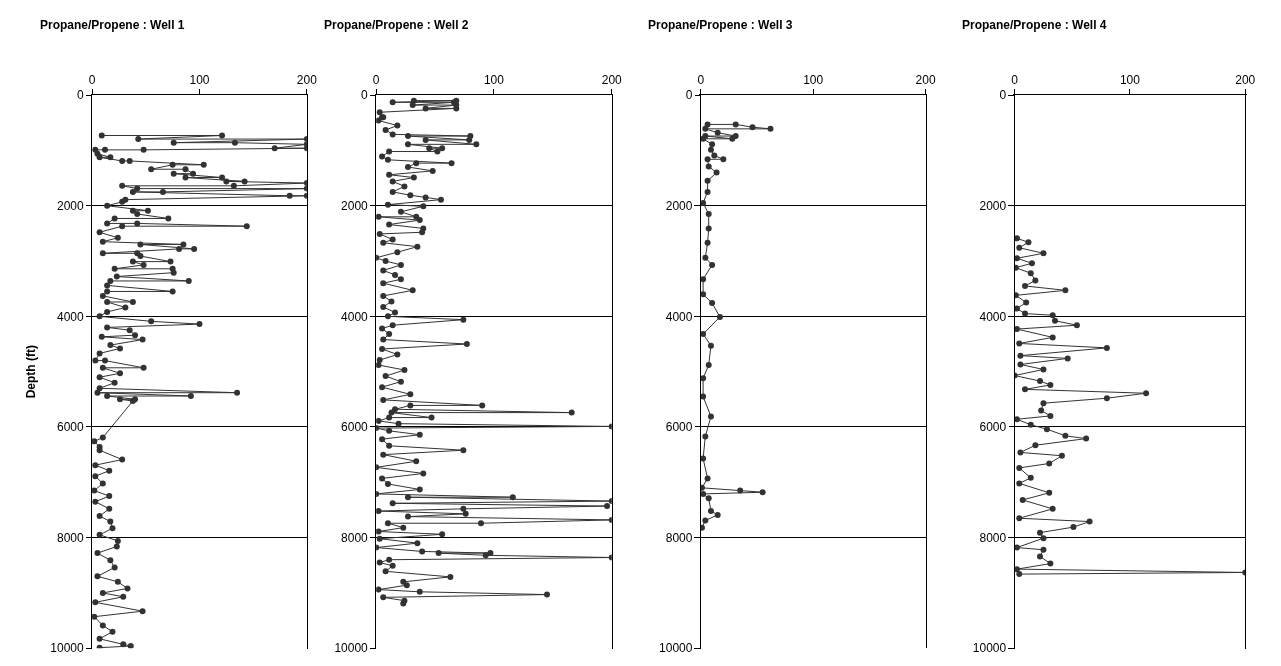  Describe the element at coordinates (396, 25) in the screenshot. I see `chart-title: Propane/Propene : Well 2` at that location.